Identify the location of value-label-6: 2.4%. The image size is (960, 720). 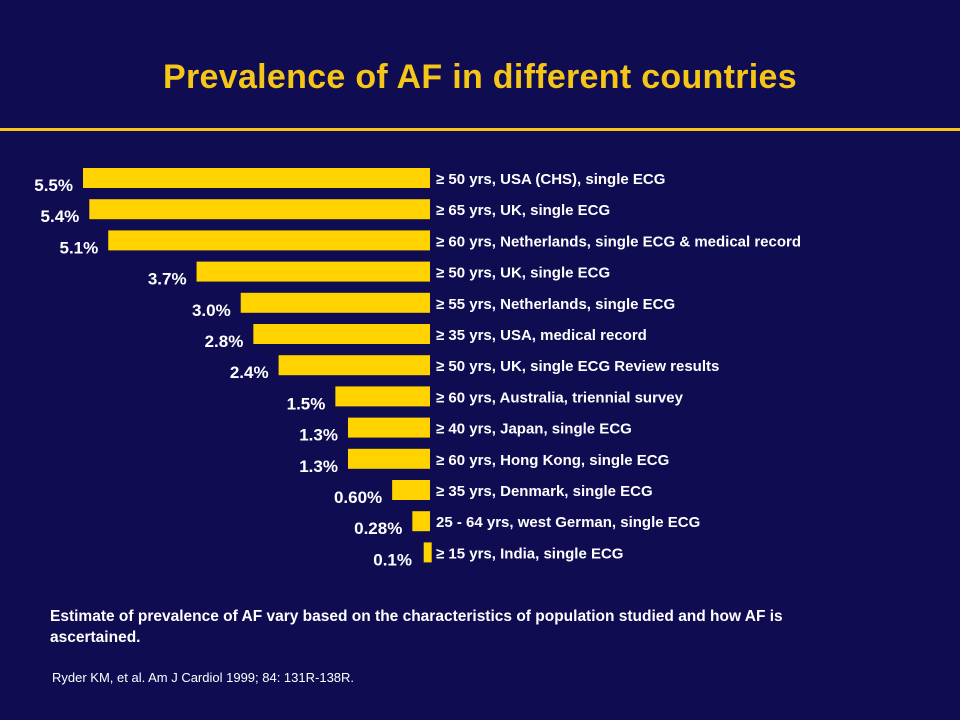
(249, 372).